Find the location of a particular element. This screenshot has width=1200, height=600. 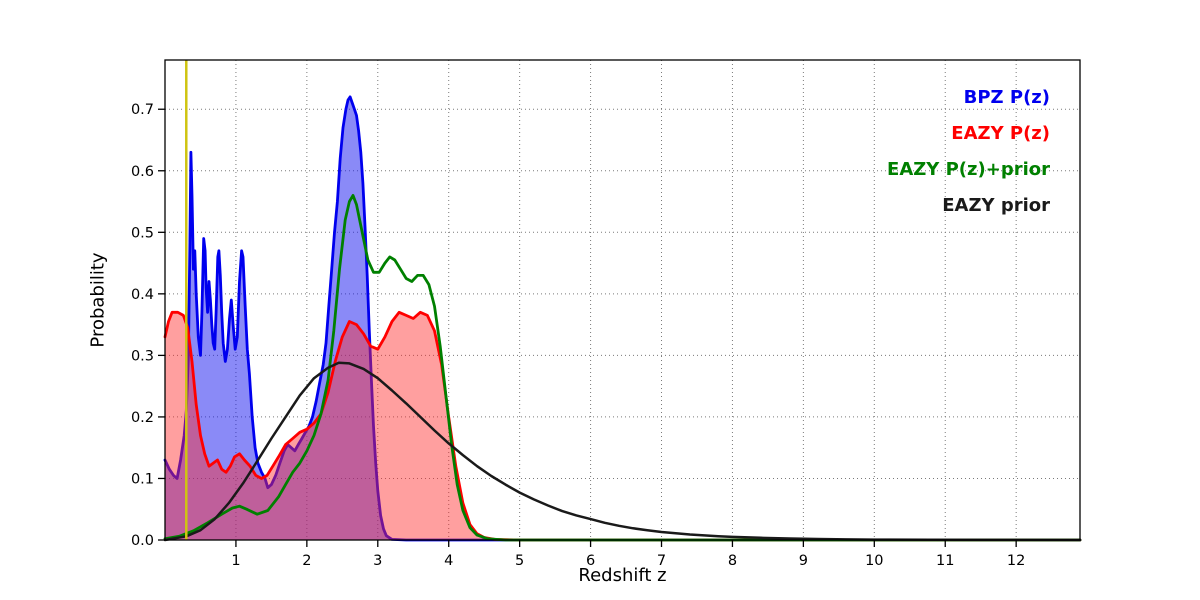

y-tick-label: 0.5 is located at coordinates (142, 233).